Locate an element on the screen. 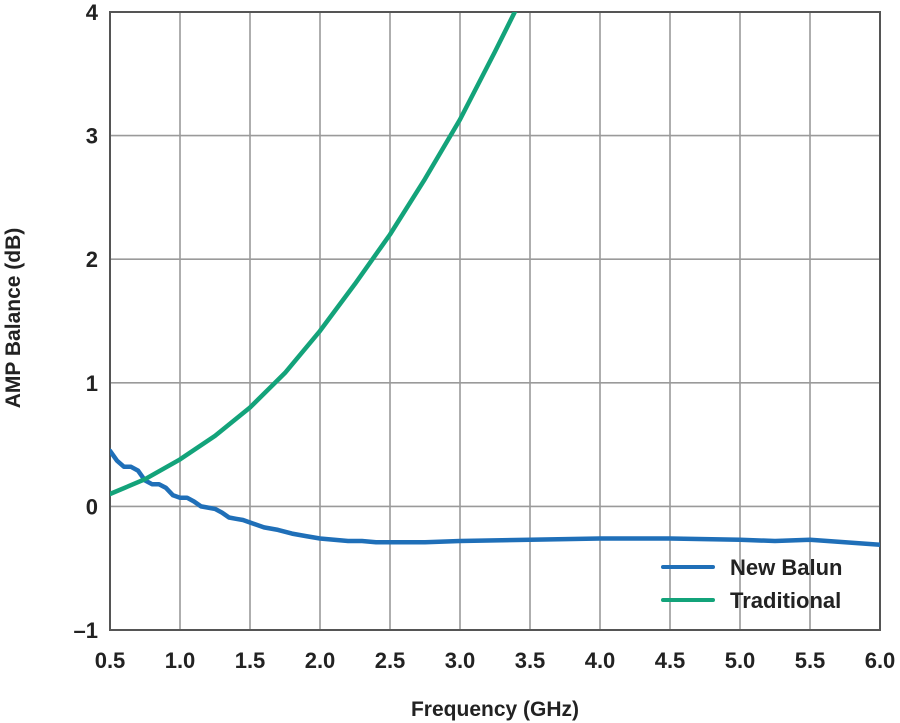  y-tick-label: 2 is located at coordinates (92, 259).